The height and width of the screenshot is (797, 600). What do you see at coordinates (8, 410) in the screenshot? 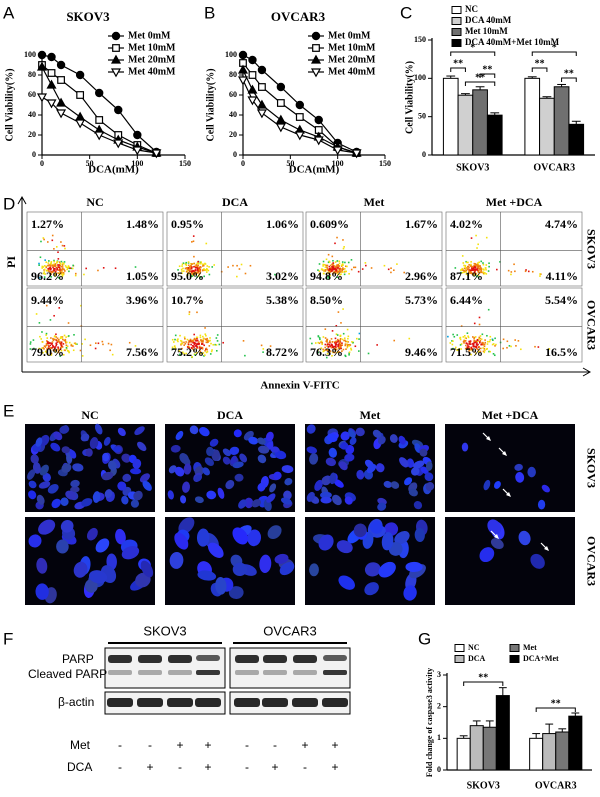
I see `panel-letter: E` at bounding box center [8, 410].